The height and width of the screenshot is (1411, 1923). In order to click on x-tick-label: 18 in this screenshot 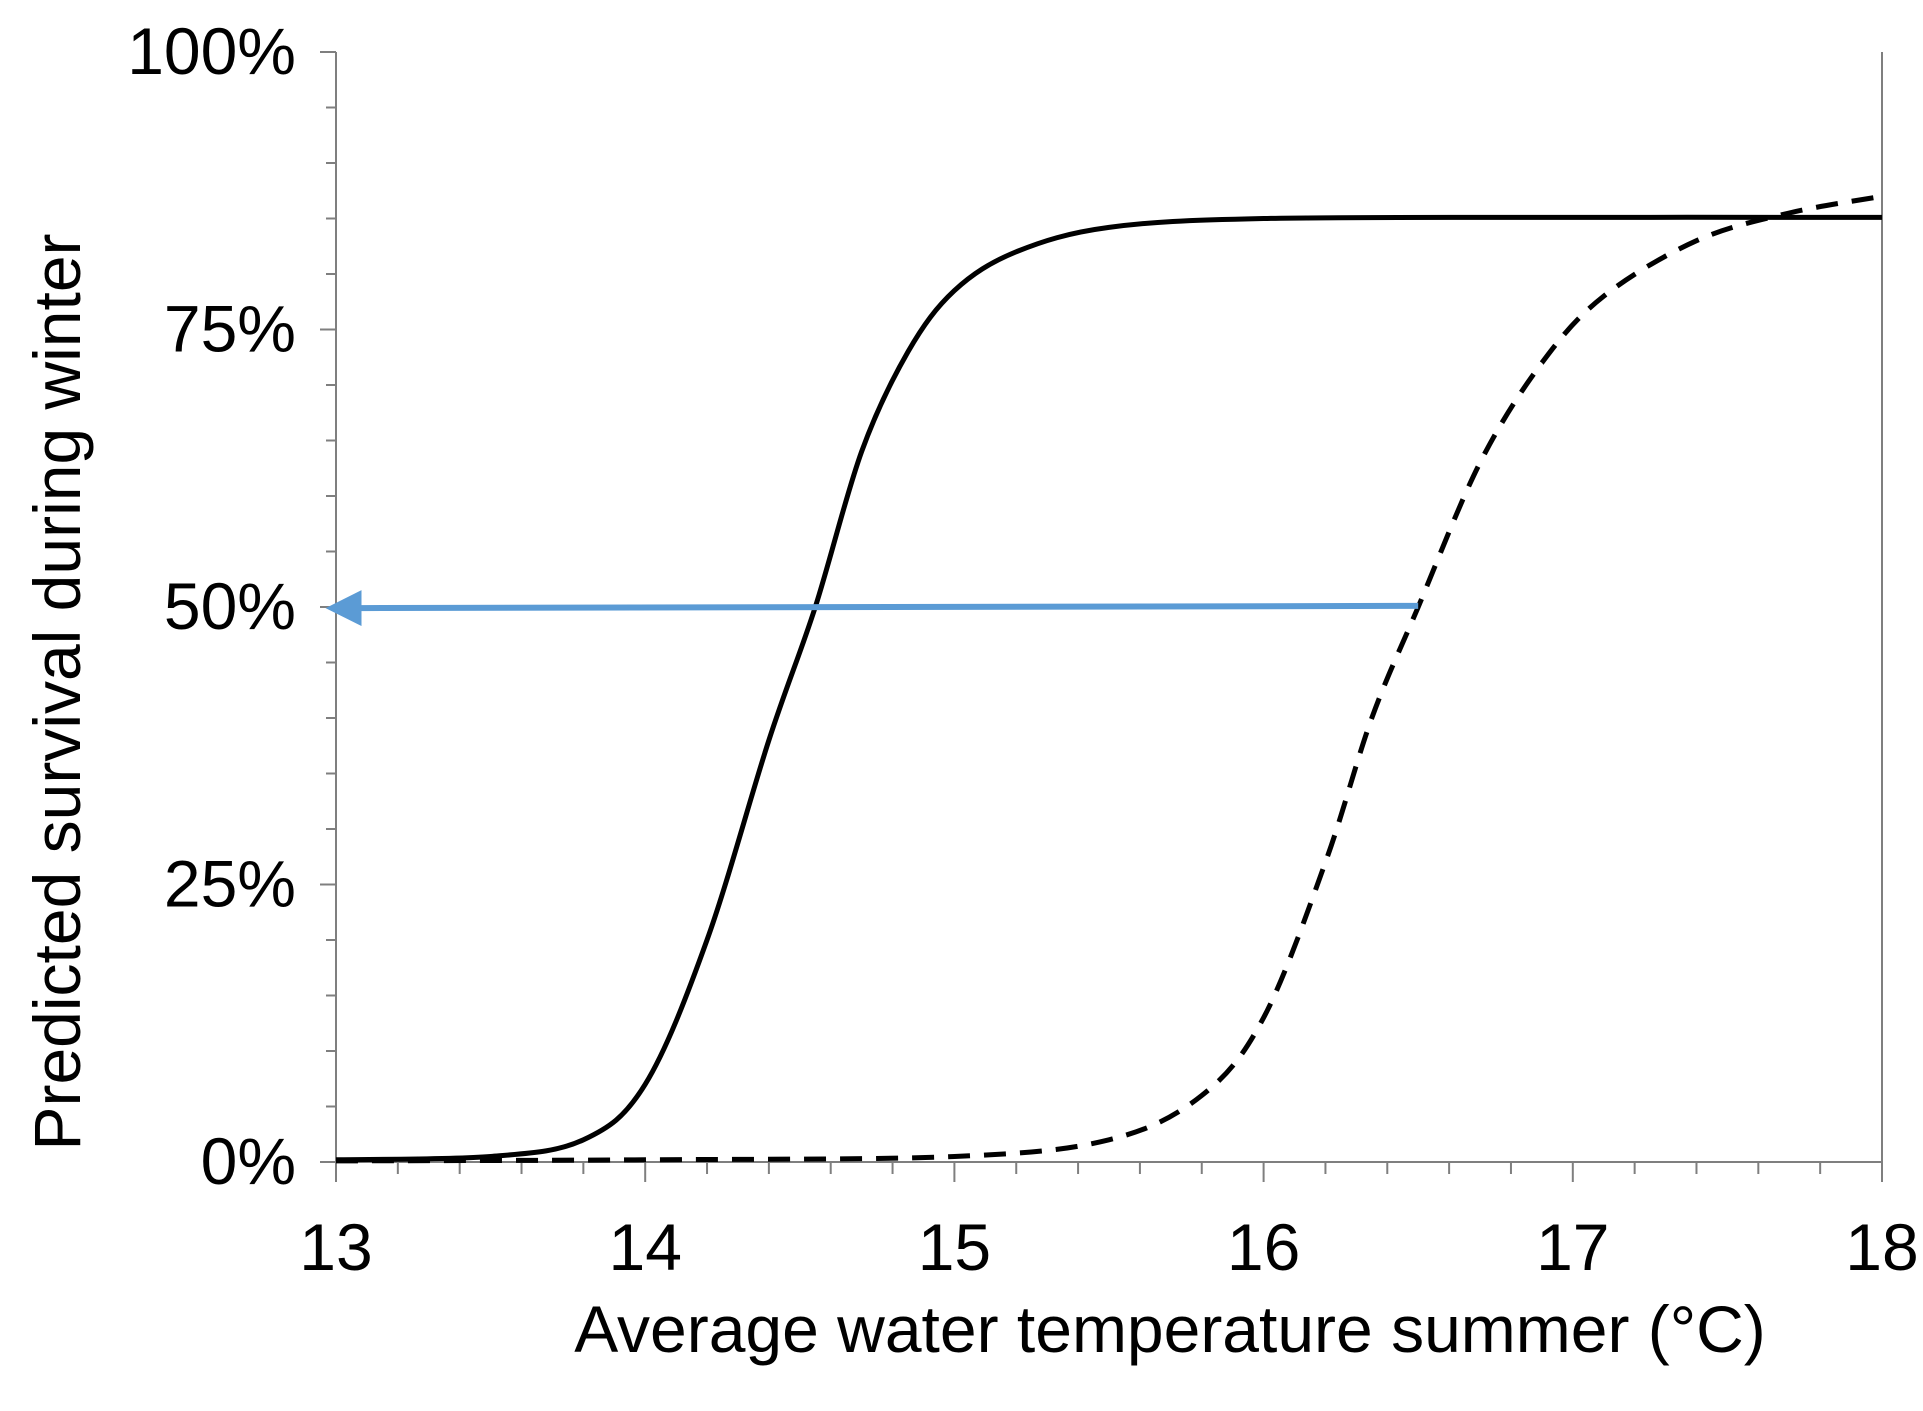, I will do `click(1881, 1247)`.